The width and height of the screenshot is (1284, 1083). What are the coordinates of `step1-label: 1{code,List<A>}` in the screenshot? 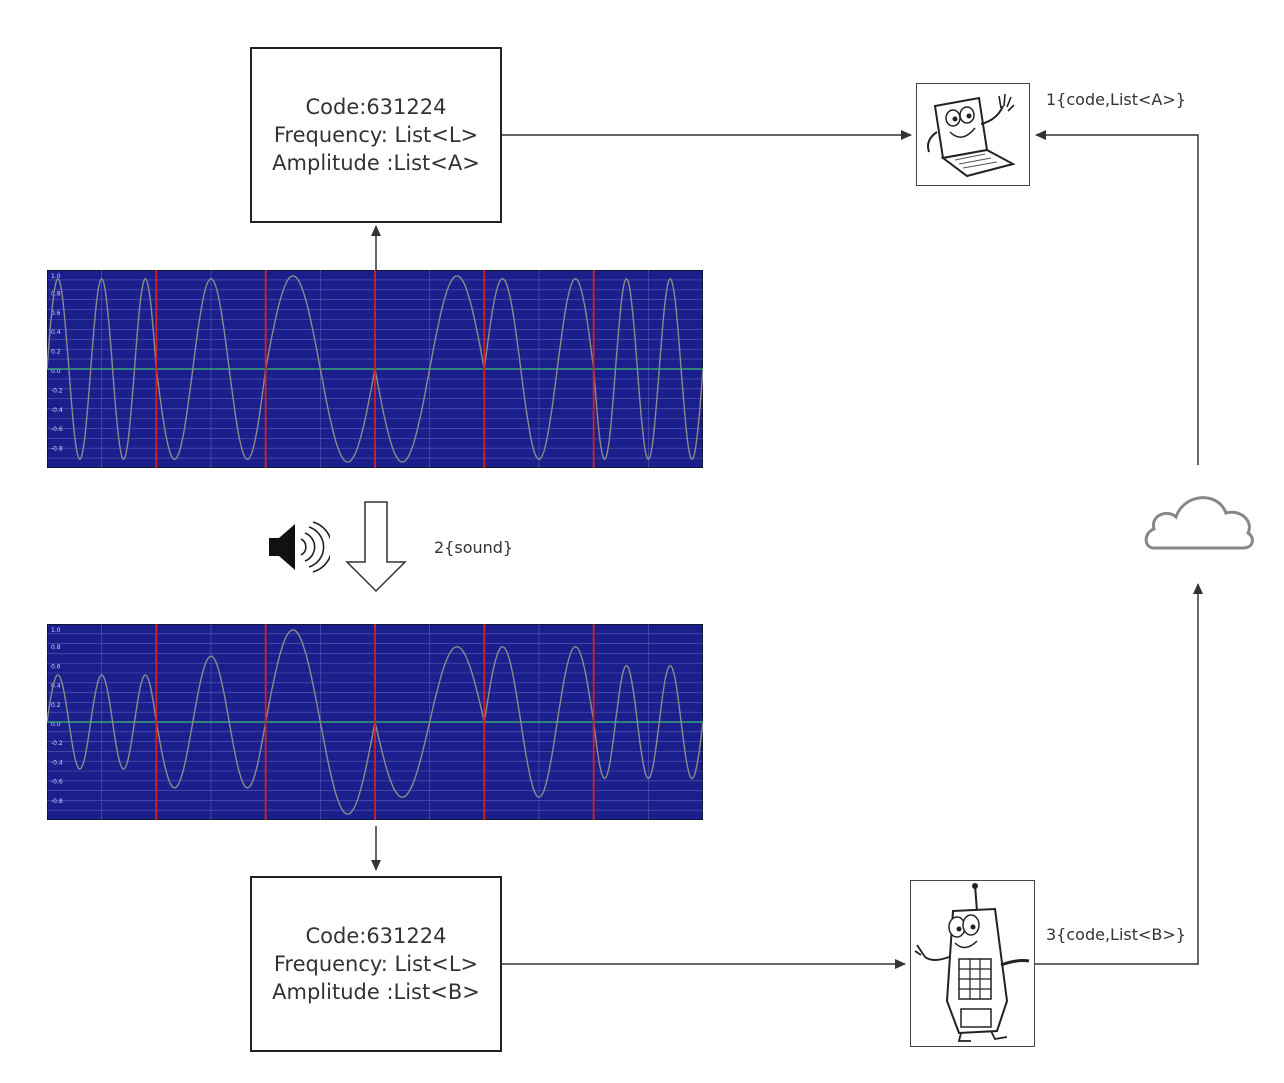 It's located at (1116, 99).